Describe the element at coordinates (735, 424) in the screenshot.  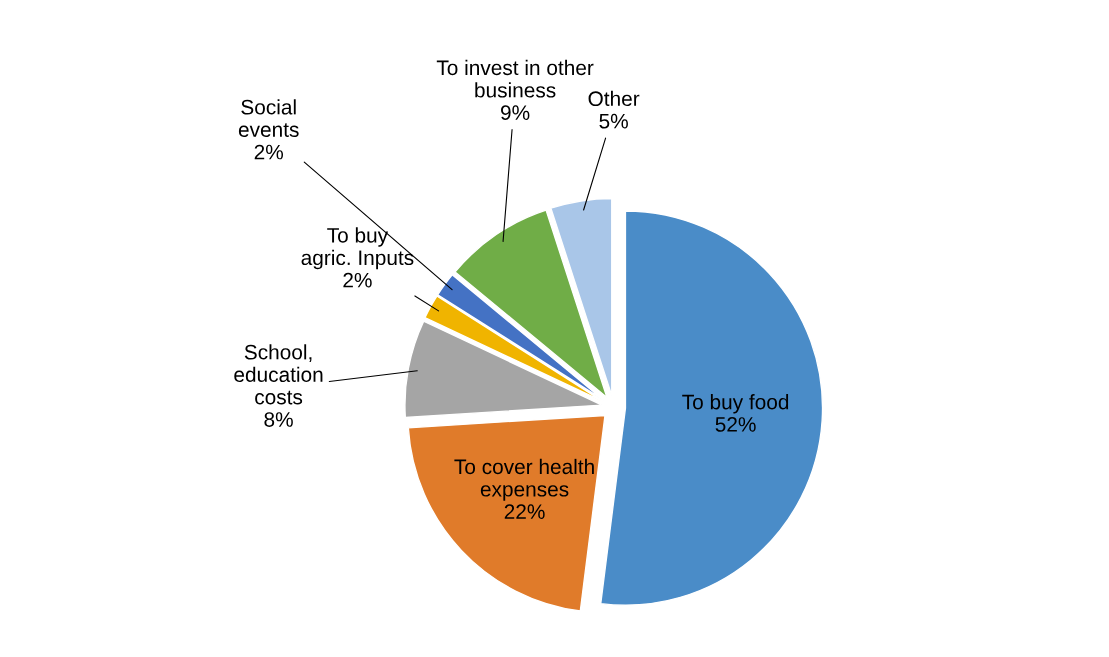
I see `data-label: 52%` at that location.